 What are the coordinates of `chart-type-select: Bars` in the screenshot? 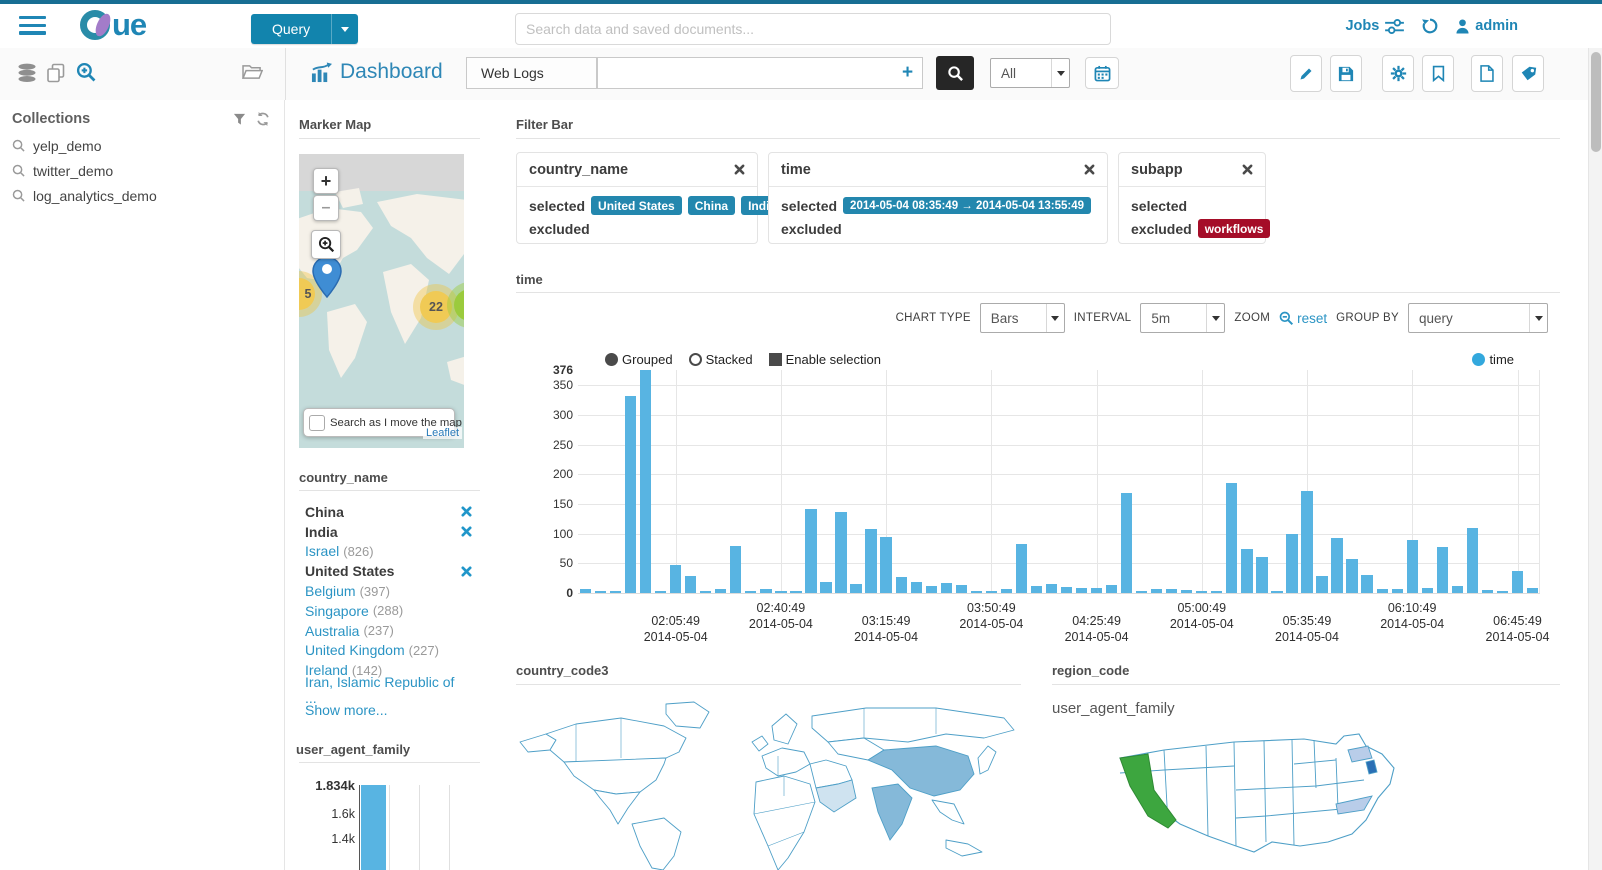 It's located at (1022, 318).